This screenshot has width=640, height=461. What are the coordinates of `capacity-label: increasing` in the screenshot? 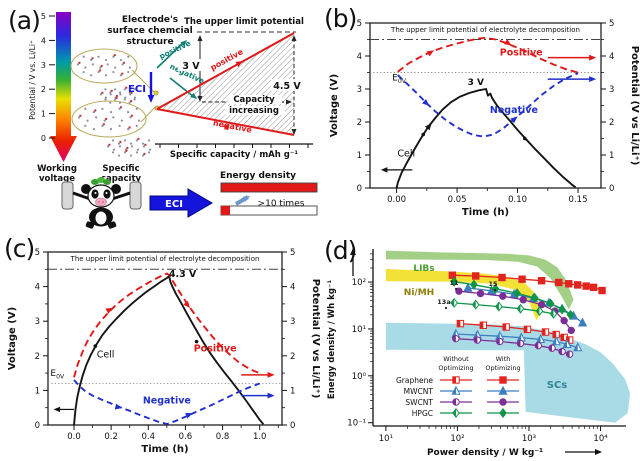 It's located at (254, 111).